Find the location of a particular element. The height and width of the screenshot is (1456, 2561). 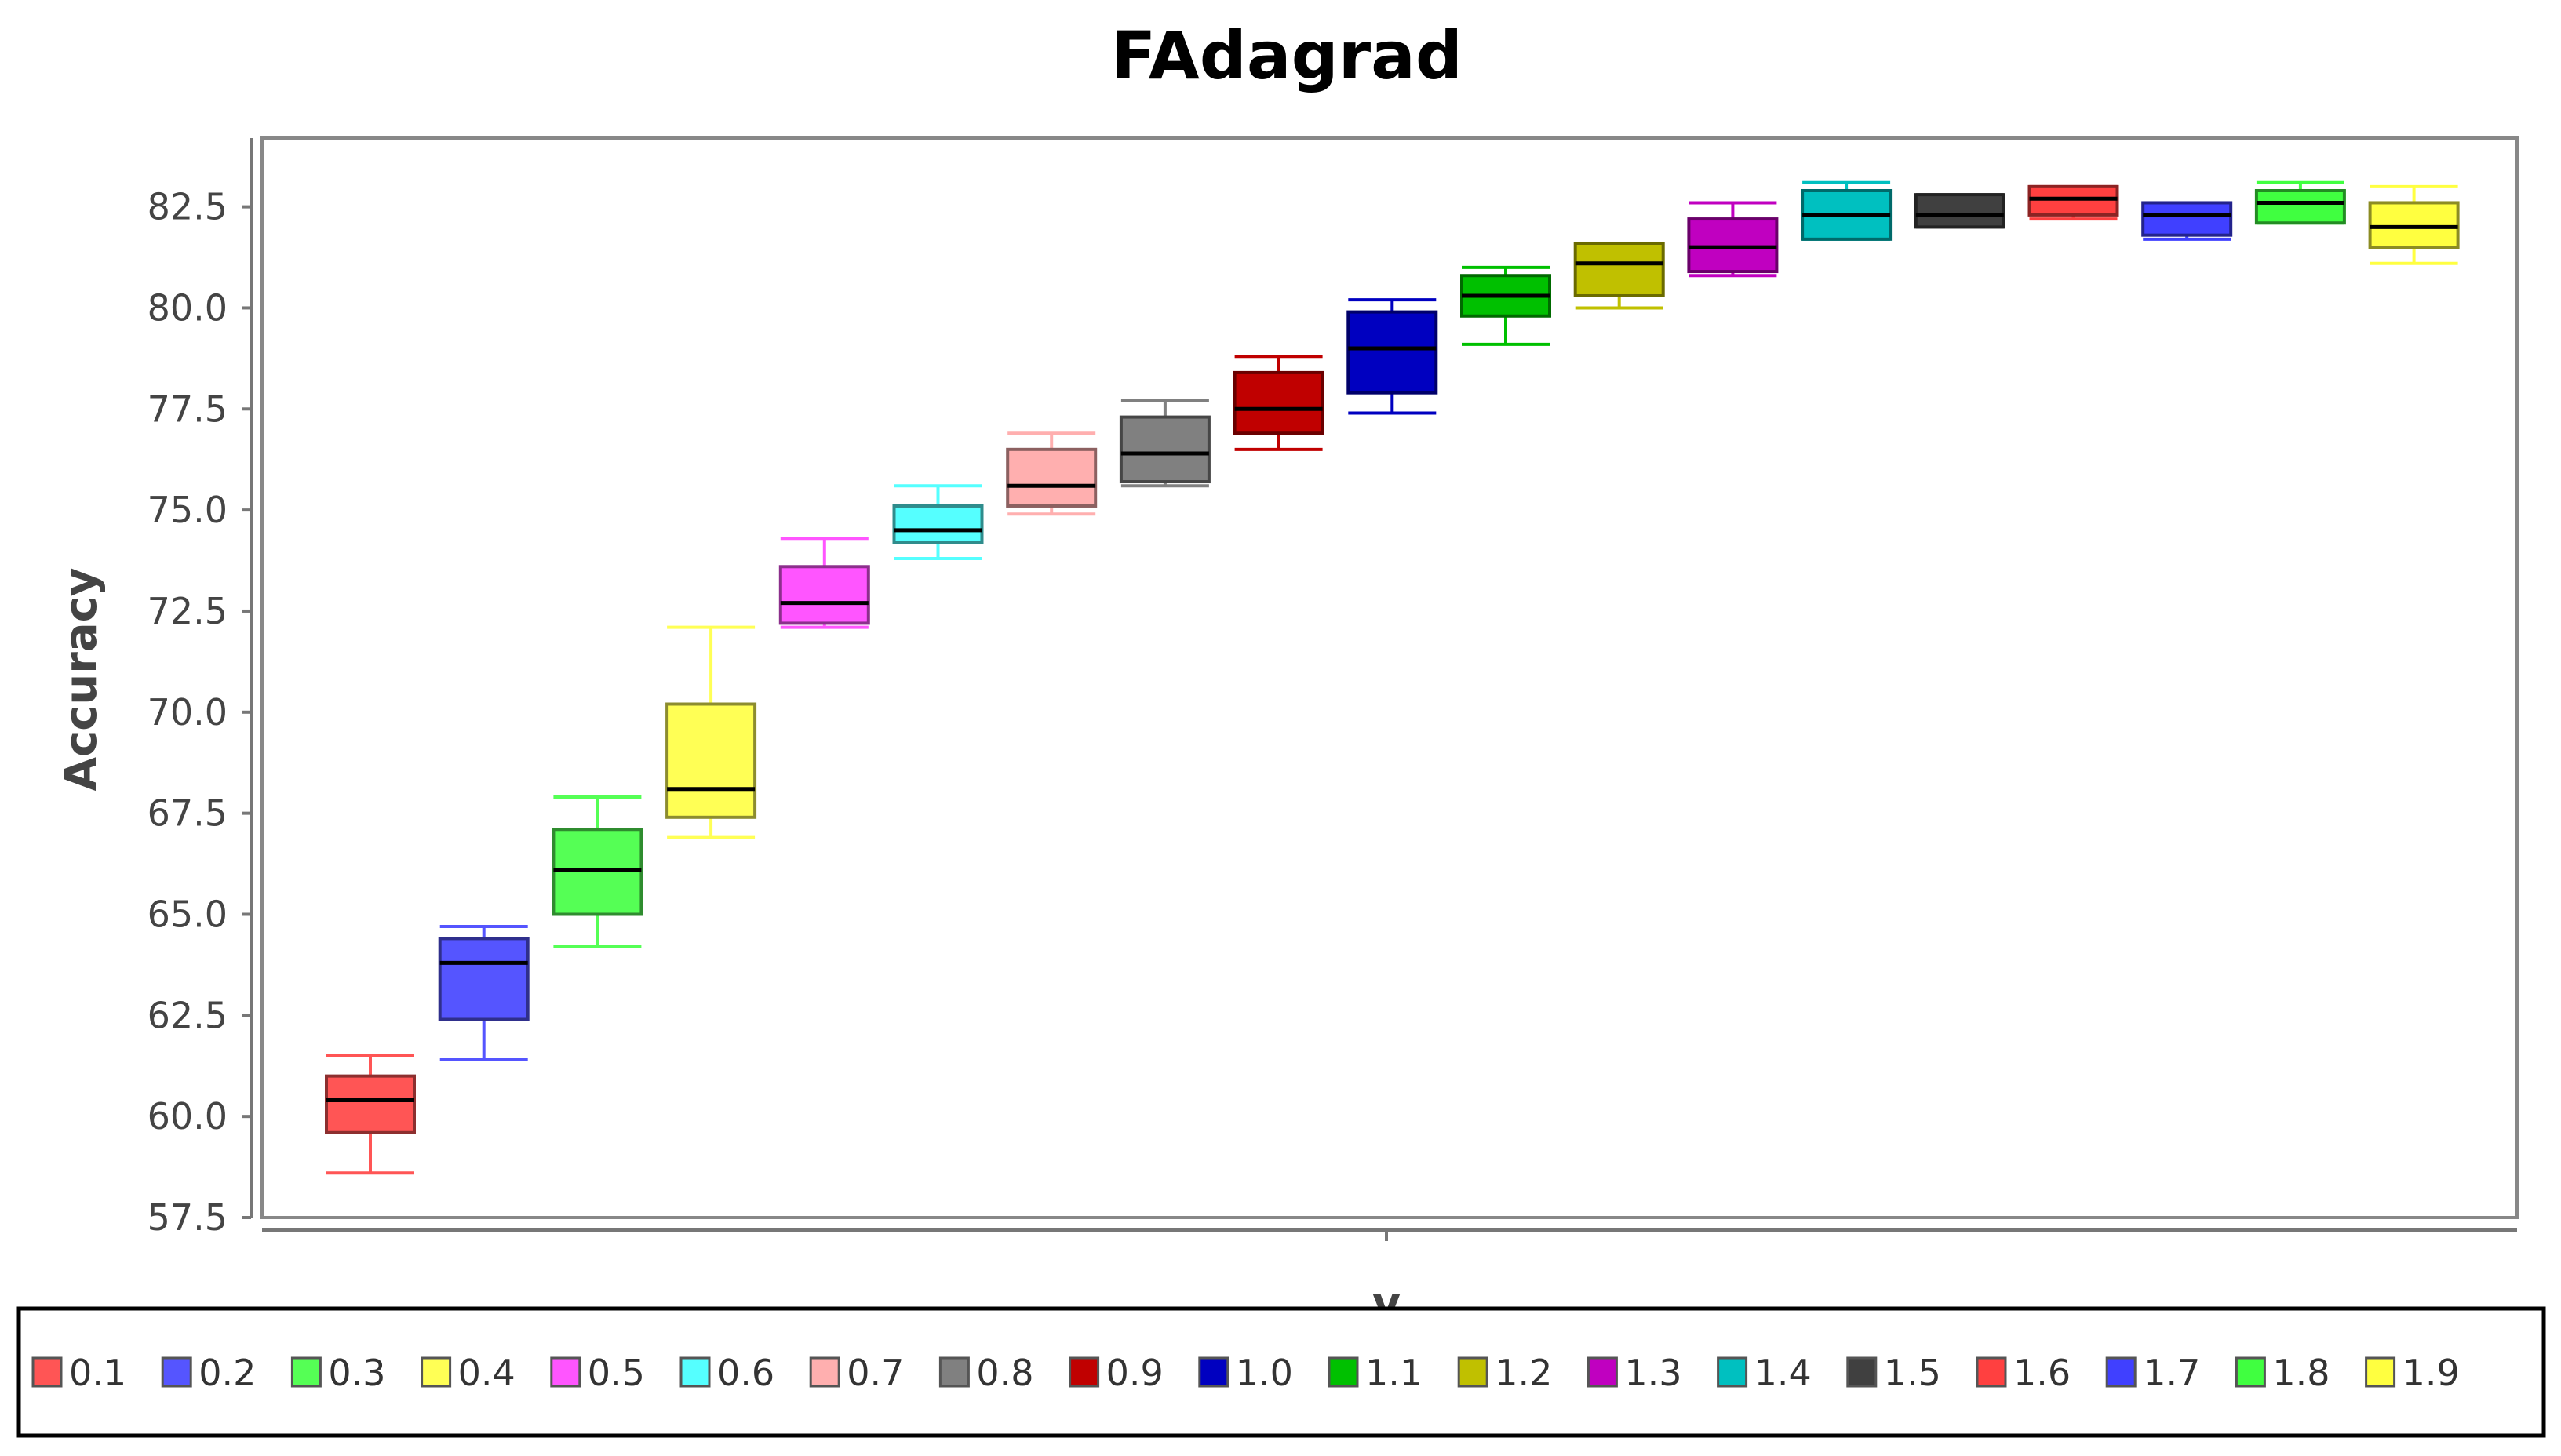

box-0.8 is located at coordinates (1165, 443).